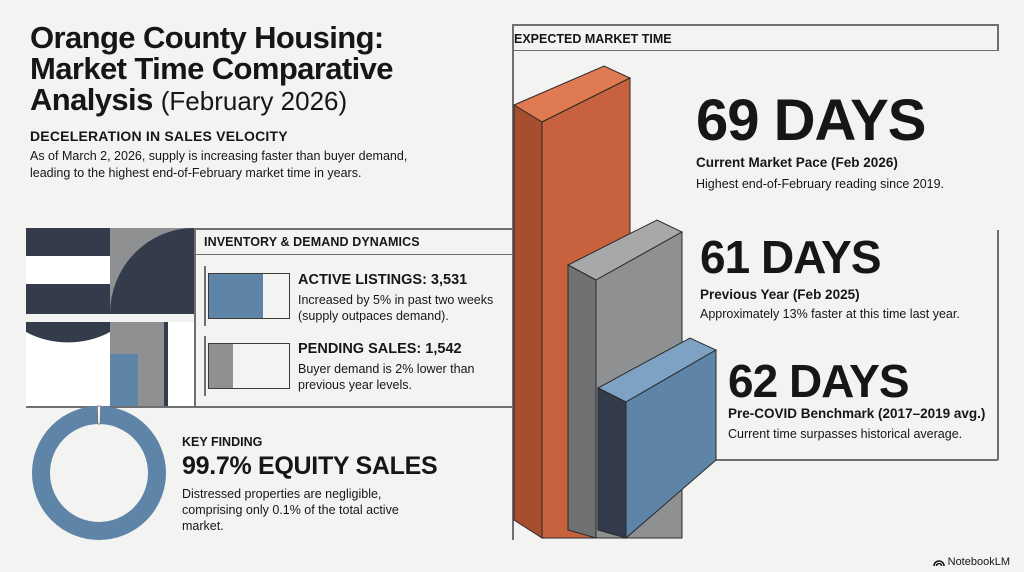 This screenshot has width=1024, height=572. What do you see at coordinates (99, 415) in the screenshot?
I see `distressed-gap-marker` at bounding box center [99, 415].